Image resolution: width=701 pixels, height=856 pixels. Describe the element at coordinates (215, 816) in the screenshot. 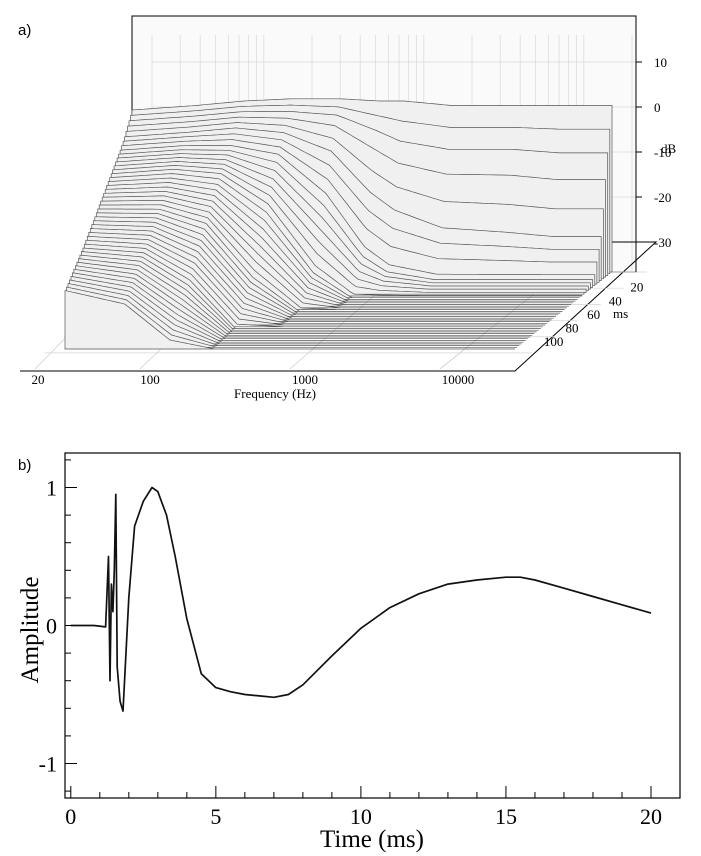

I see `x-tick-label: 5` at that location.